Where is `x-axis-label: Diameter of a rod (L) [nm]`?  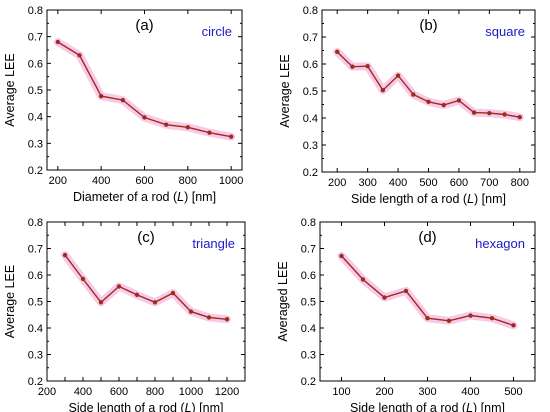
x-axis-label: Diameter of a rod (L) [nm] is located at coordinates (144, 197).